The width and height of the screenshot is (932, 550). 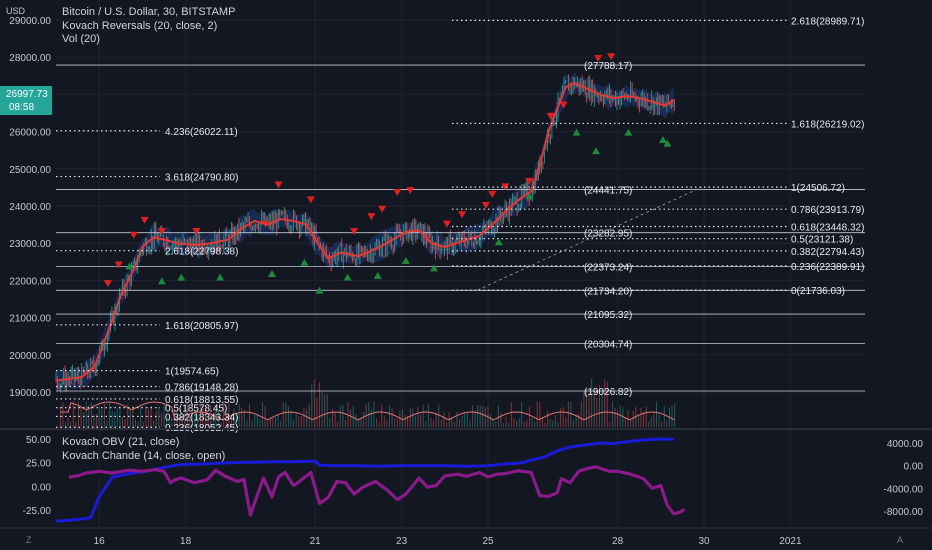 What do you see at coordinates (827, 124) in the screenshot?
I see `fib-right-label: 1.618(26219.02)` at bounding box center [827, 124].